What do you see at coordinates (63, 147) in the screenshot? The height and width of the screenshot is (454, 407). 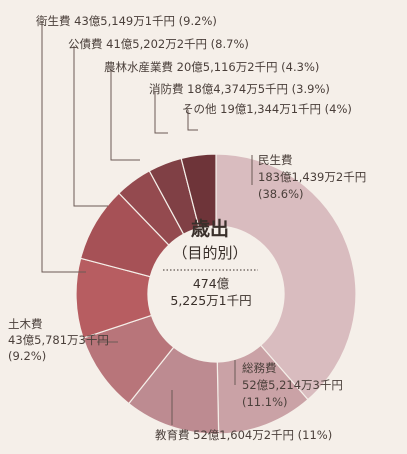 I see `leader-line-eisei` at bounding box center [63, 147].